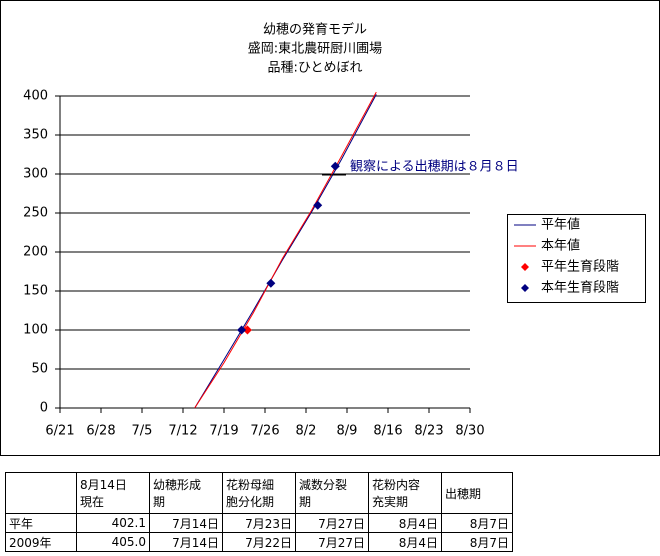 The image size is (660, 556). I want to click on table-cell: 幼穂形成 期, so click(186, 493).